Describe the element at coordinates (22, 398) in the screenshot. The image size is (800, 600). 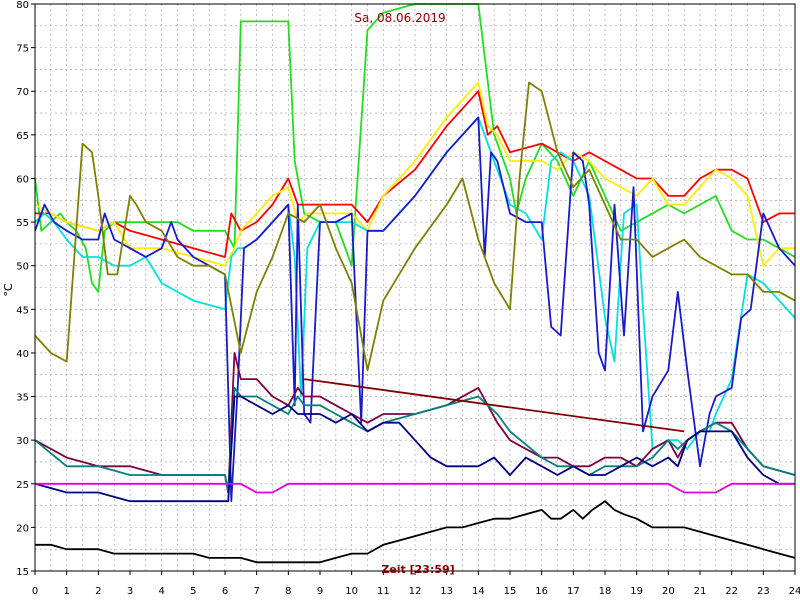
I see `y-tick-label: 35` at that location.